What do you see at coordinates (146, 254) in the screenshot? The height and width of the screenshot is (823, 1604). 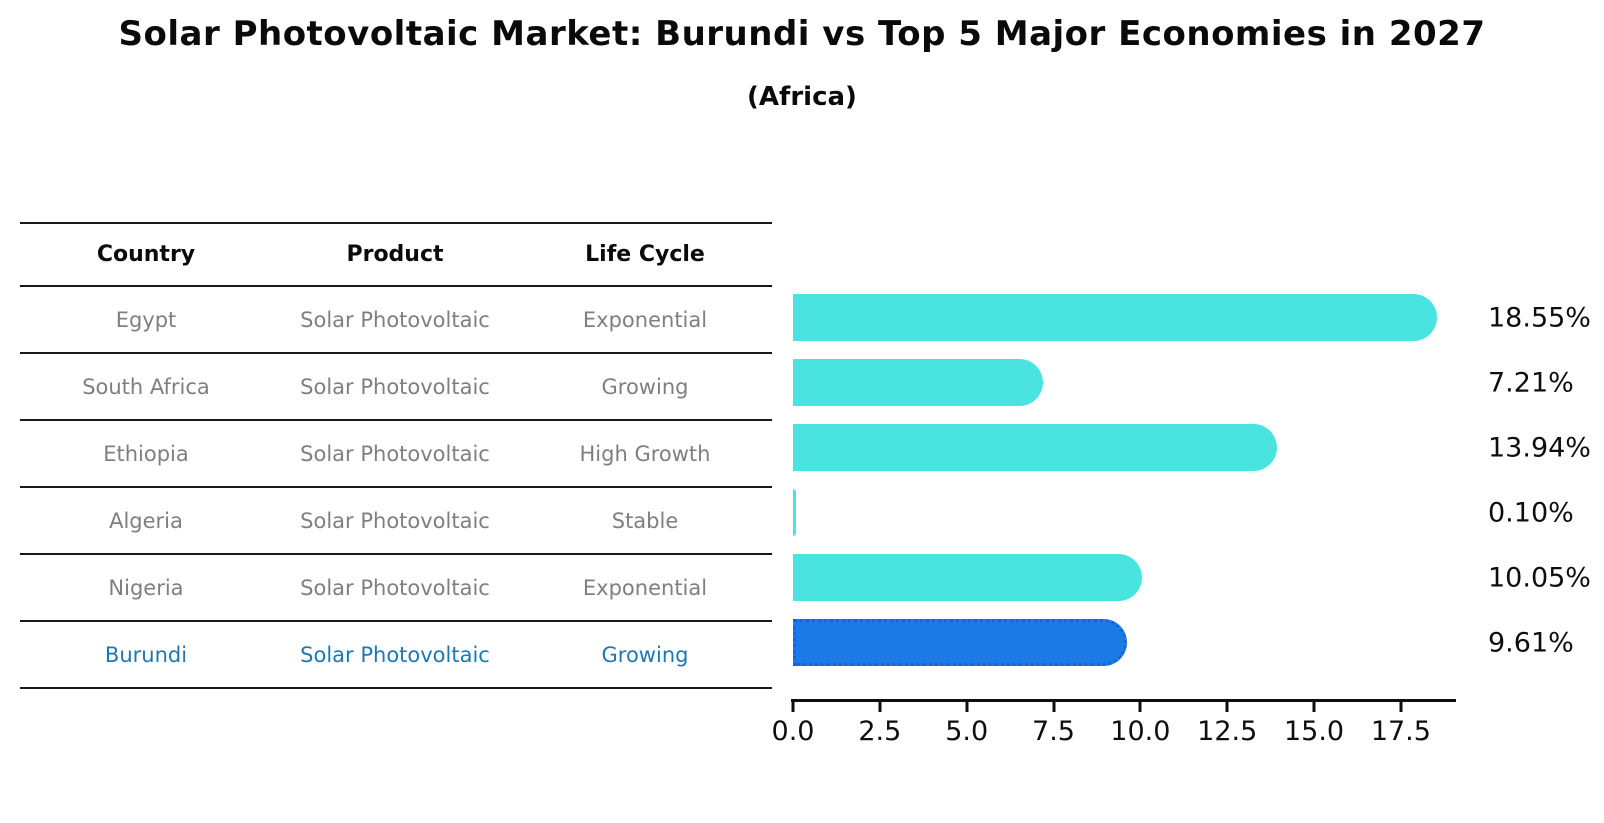 I see `header-country: Country` at bounding box center [146, 254].